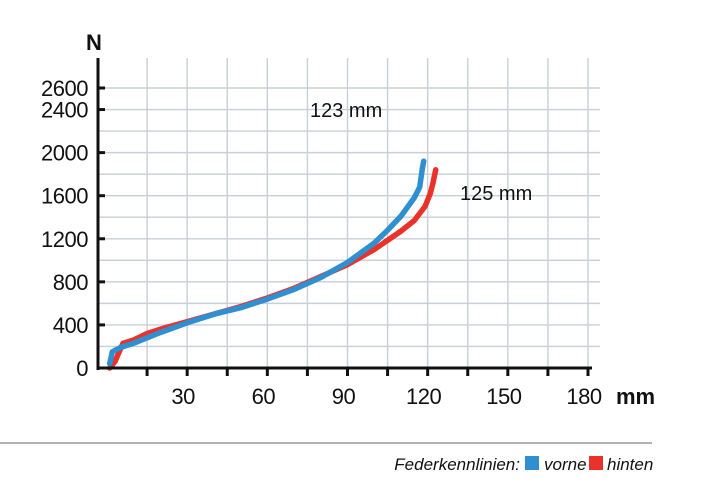 The width and height of the screenshot is (712, 492). Describe the element at coordinates (183, 396) in the screenshot. I see `x-tick-label: 30` at that location.